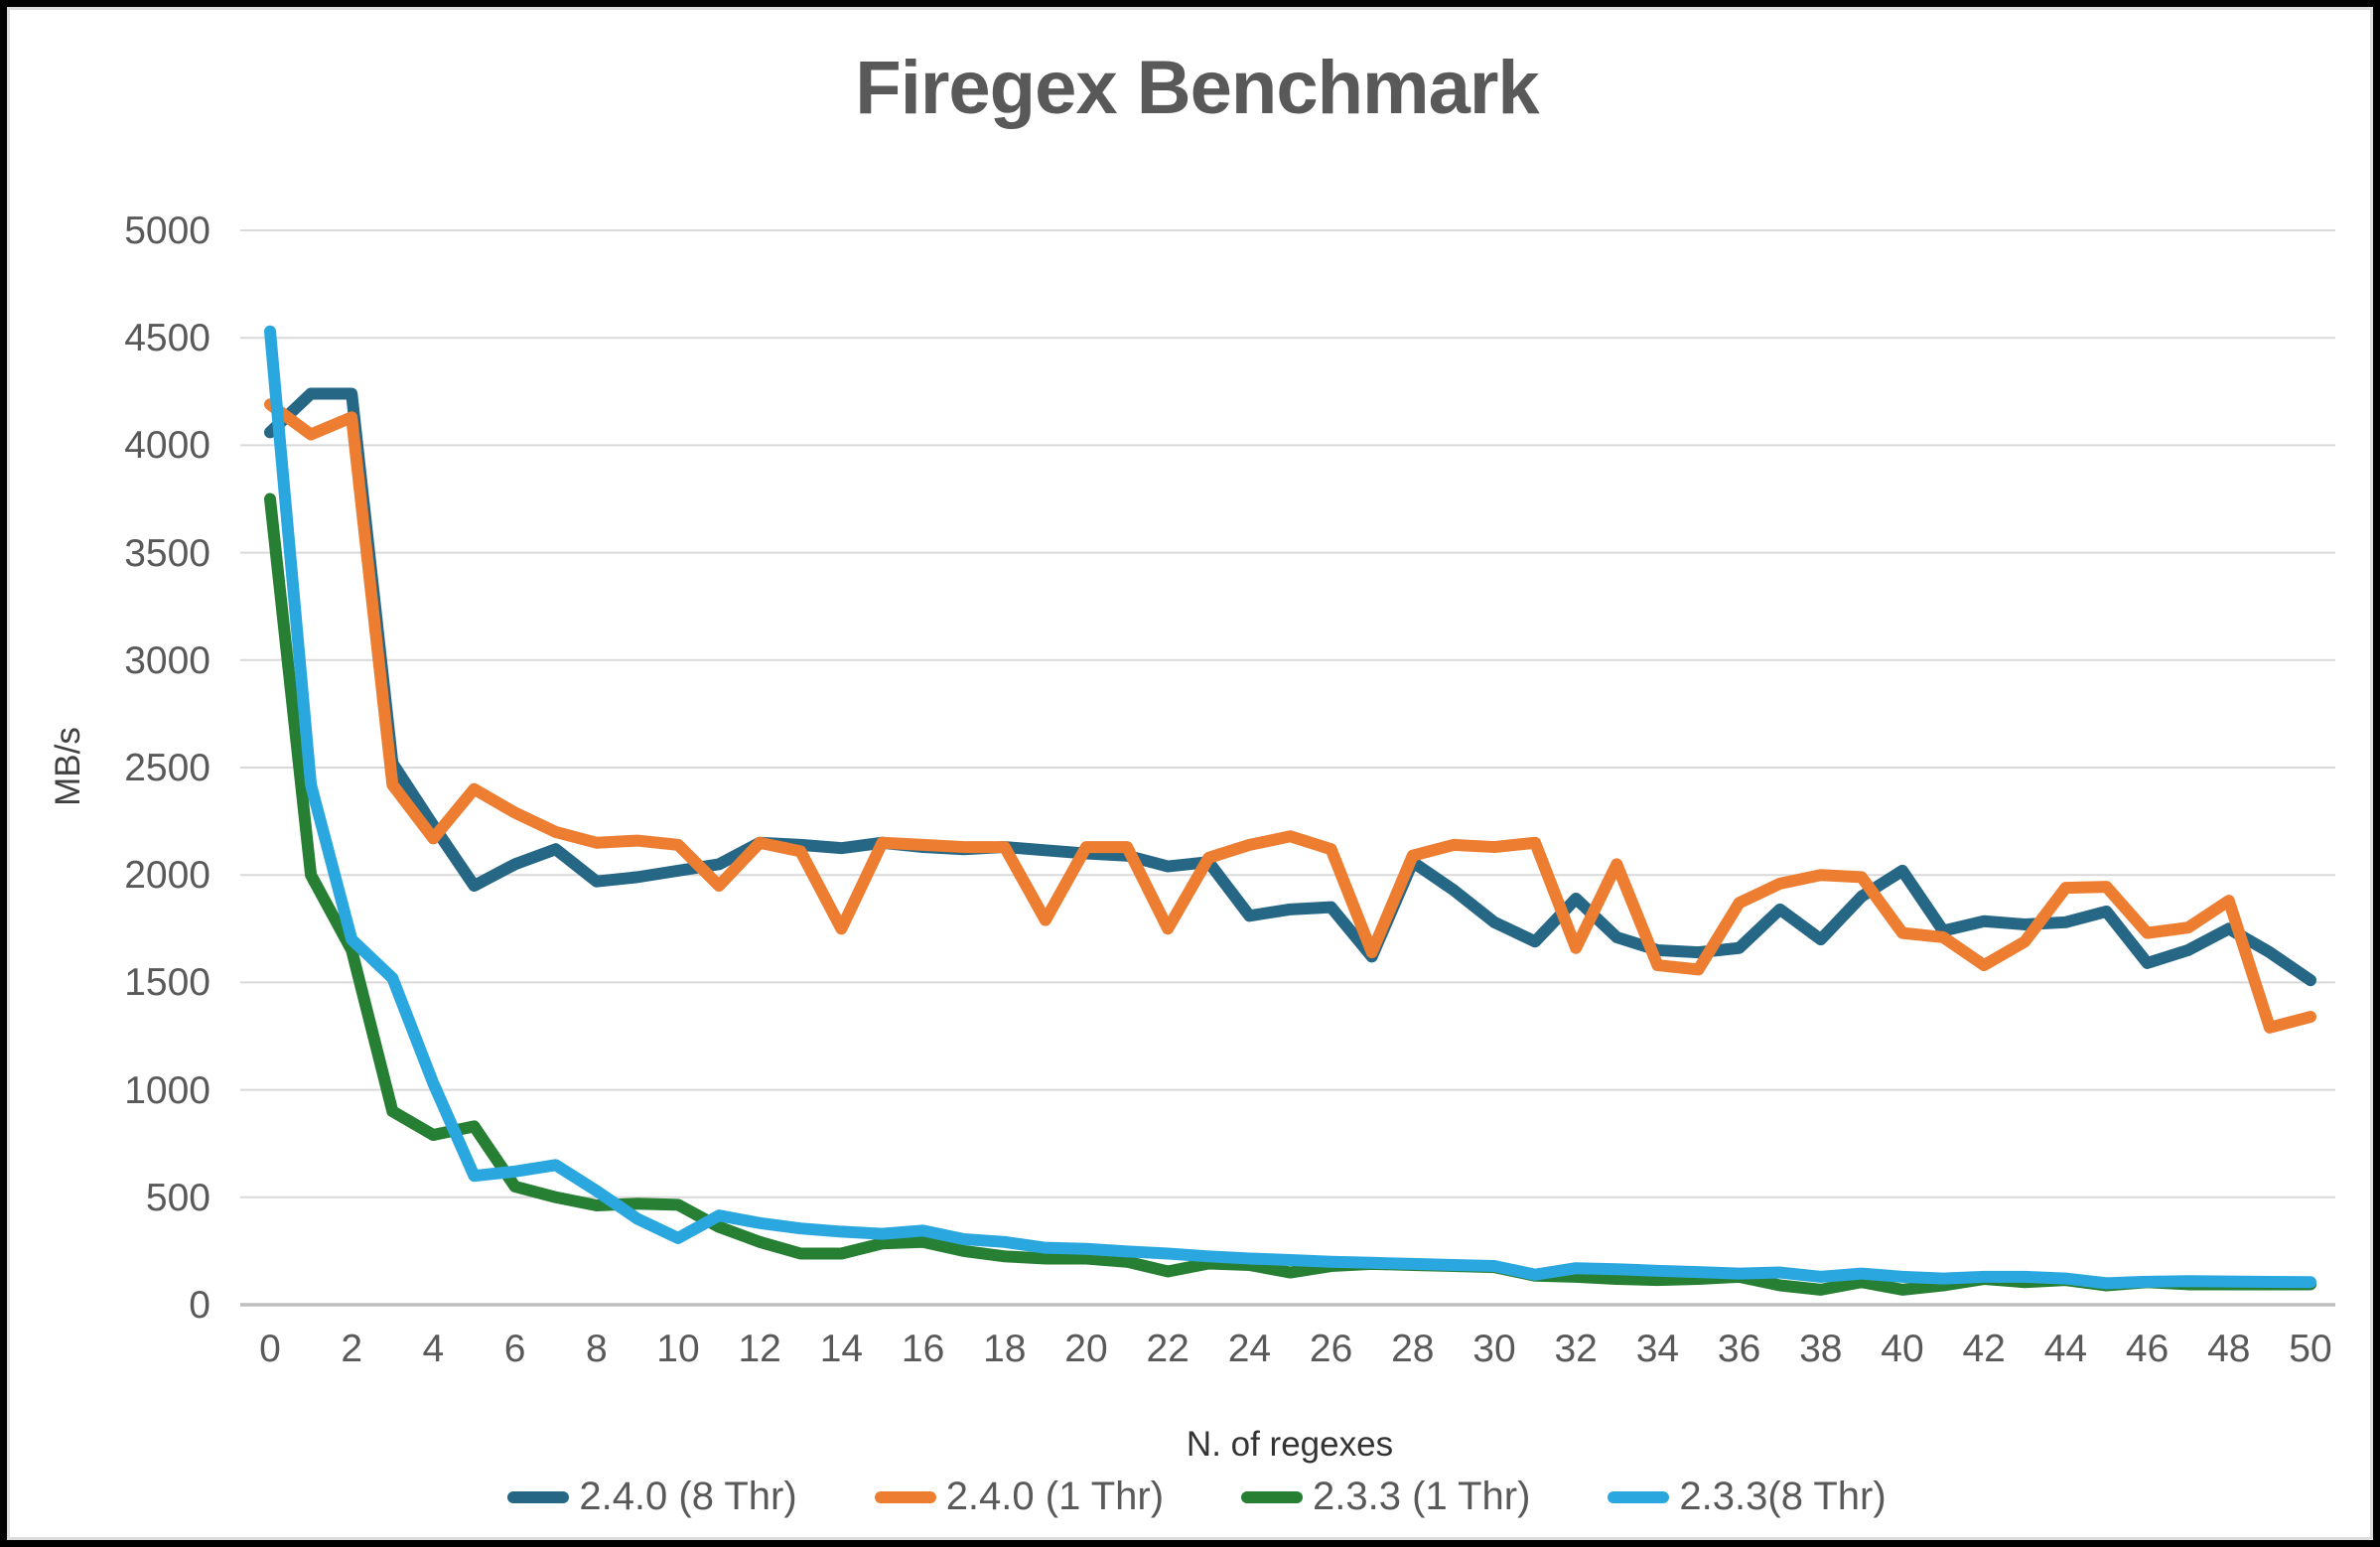  What do you see at coordinates (1005, 1349) in the screenshot?
I see `x-axis-tick-label: 18` at bounding box center [1005, 1349].